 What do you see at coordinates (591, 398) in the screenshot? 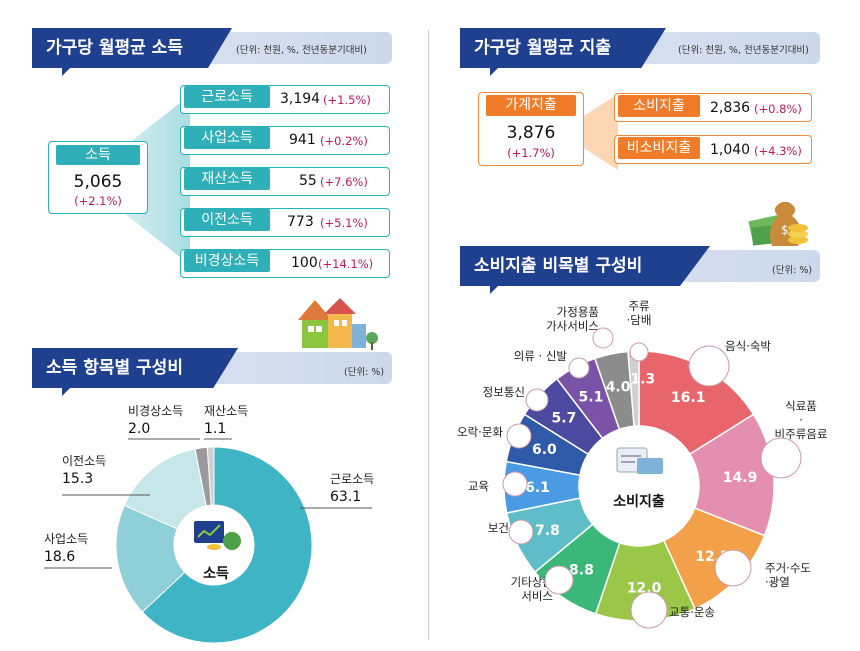
I see `consumption-slice-value: 5.1` at bounding box center [591, 398].